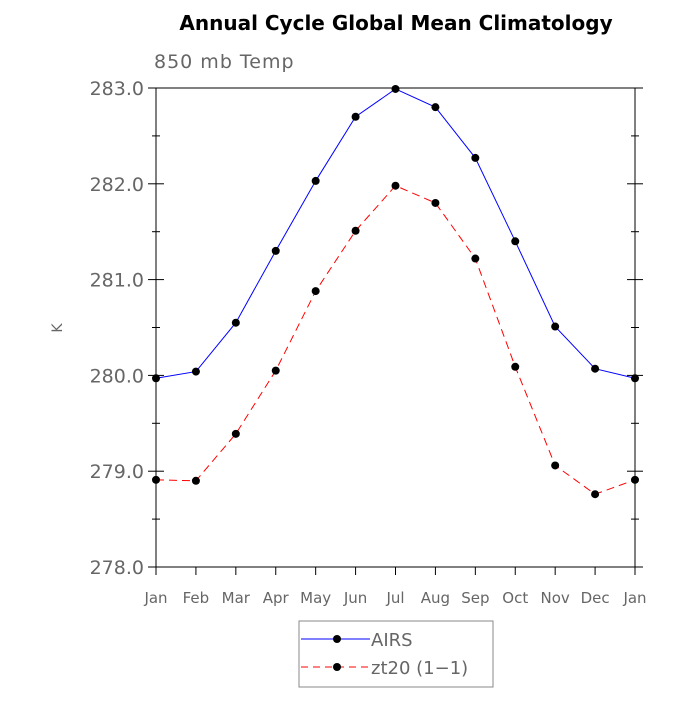 This screenshot has height=705, width=700. I want to click on x-tick-label: Apr, so click(276, 598).